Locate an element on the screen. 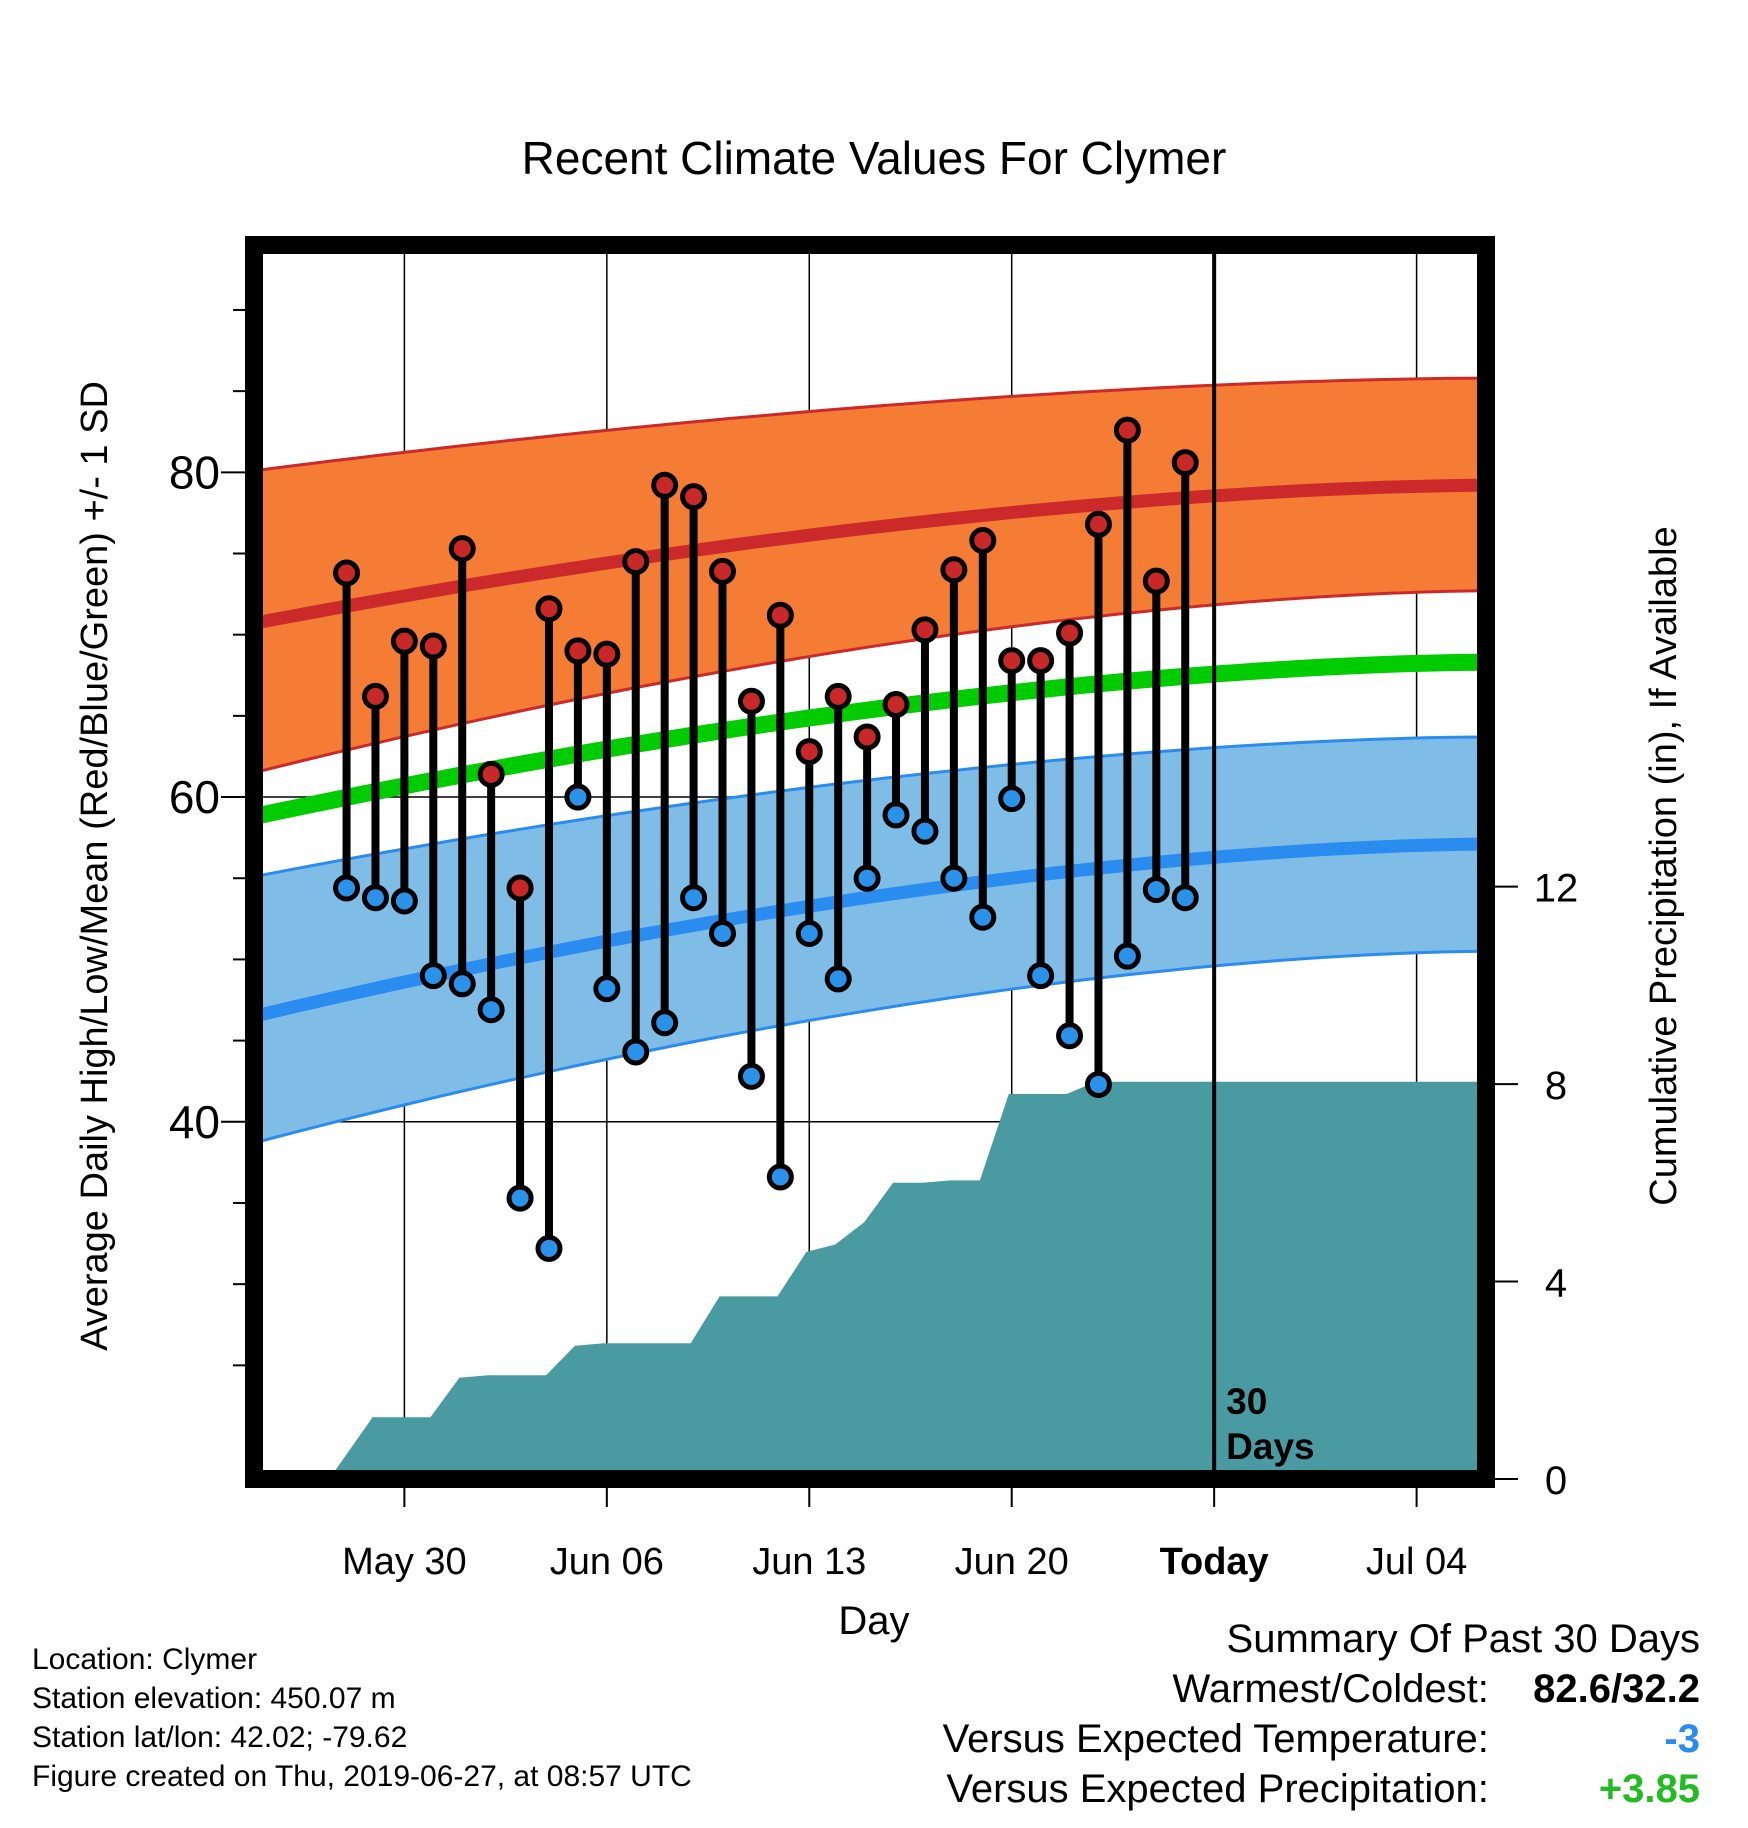 This screenshot has height=1828, width=1748. y2-tick-label: 8 is located at coordinates (1556, 1086).